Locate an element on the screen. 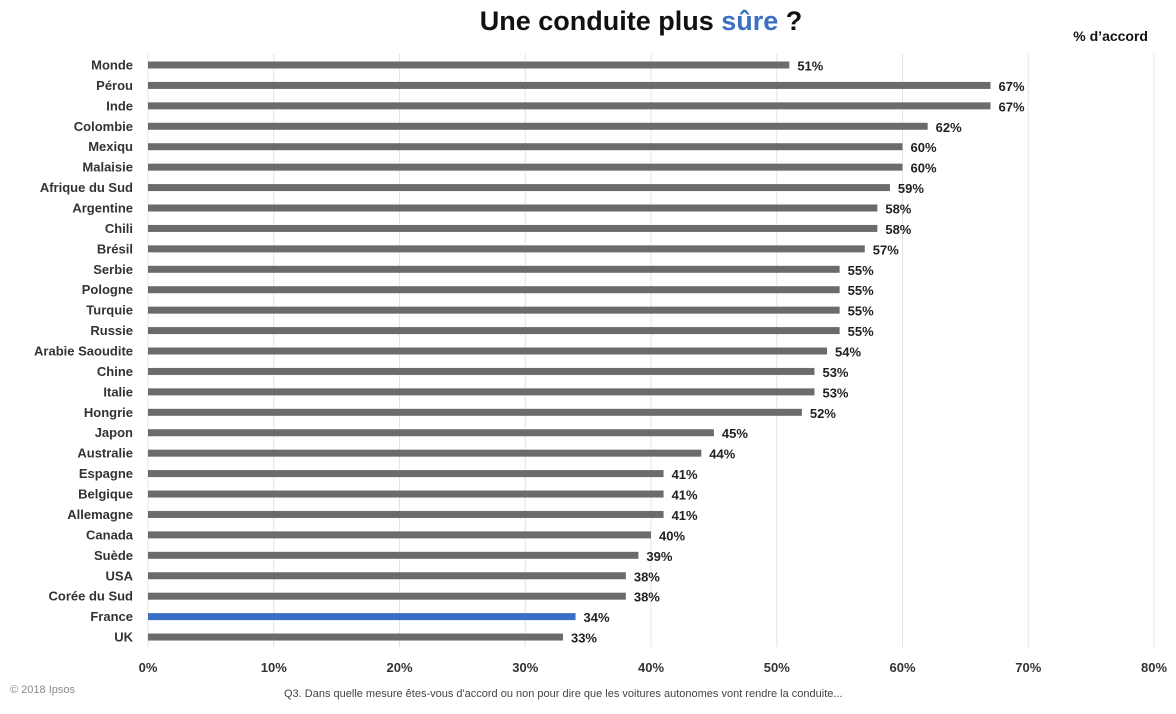 This screenshot has height=714, width=1176. bar-hongrie is located at coordinates (475, 412).